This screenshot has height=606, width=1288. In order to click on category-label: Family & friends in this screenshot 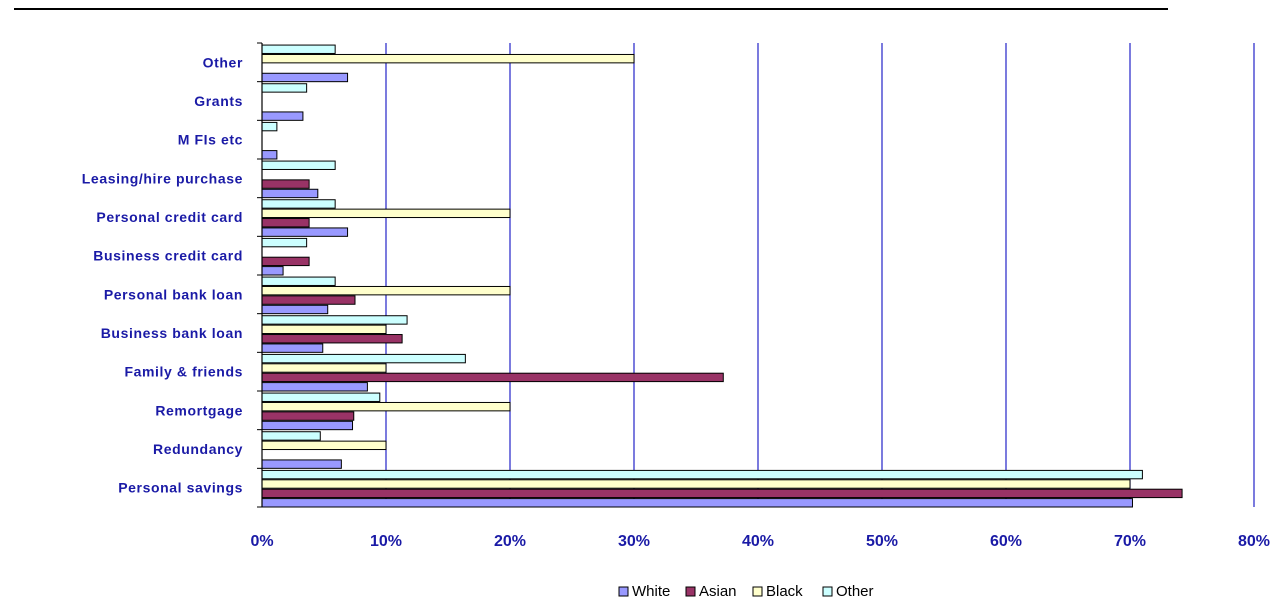, I will do `click(183, 372)`.